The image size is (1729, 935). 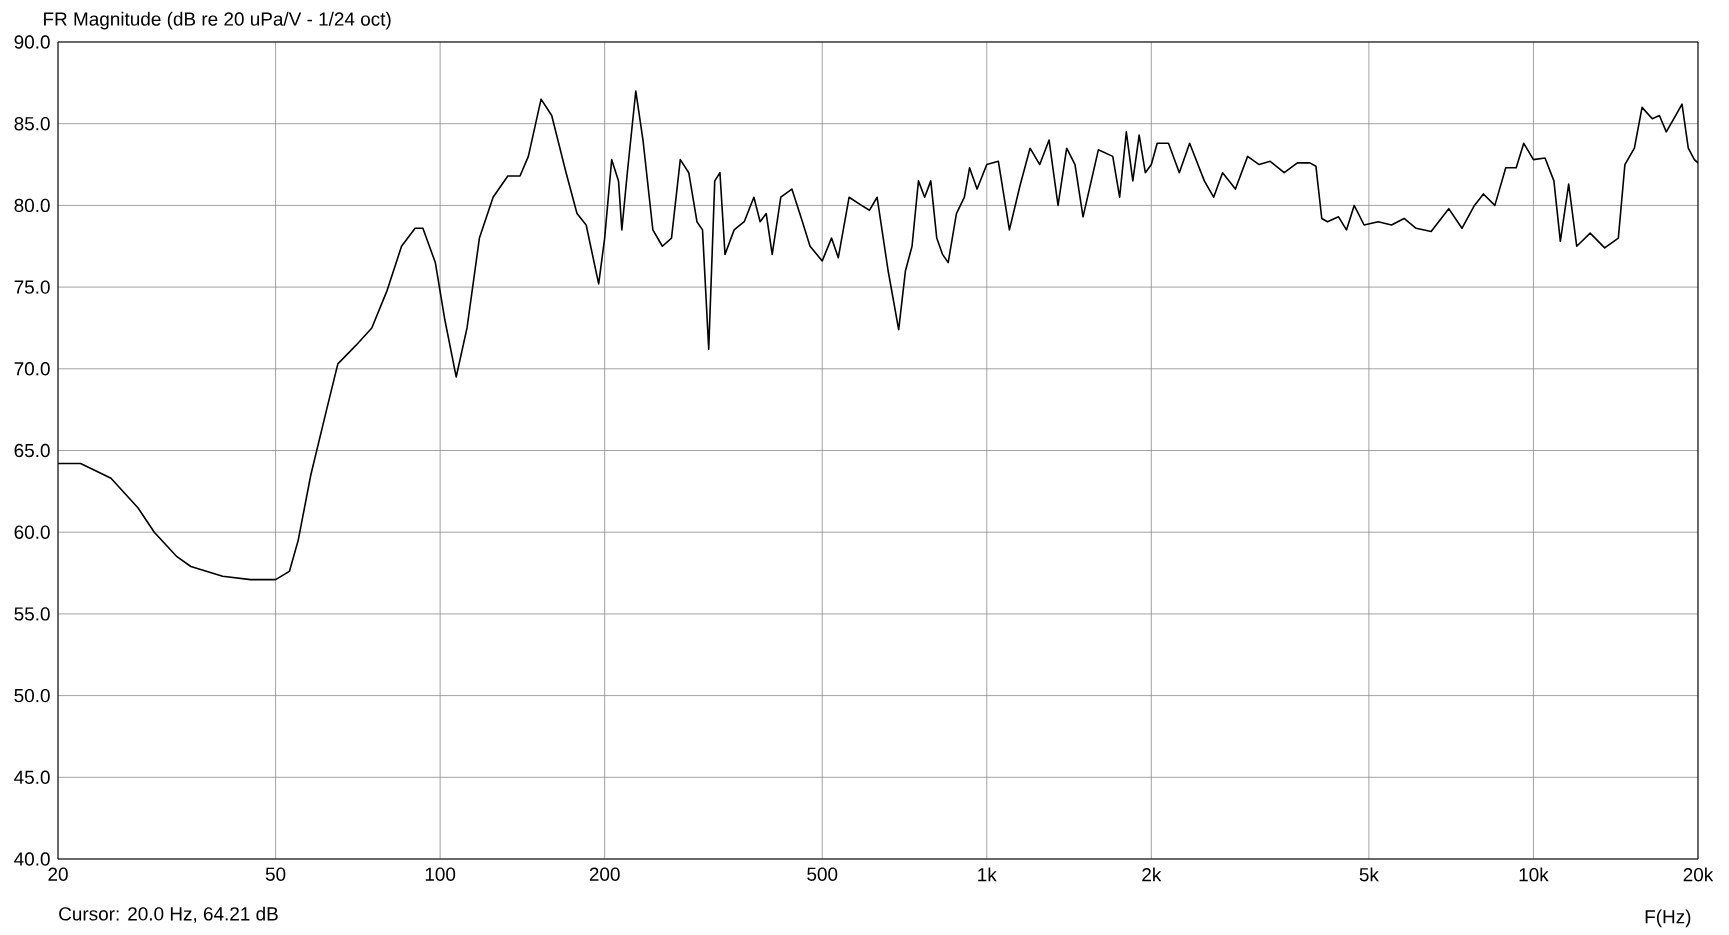 I want to click on y-tick-label: 65.0, so click(x=32, y=450).